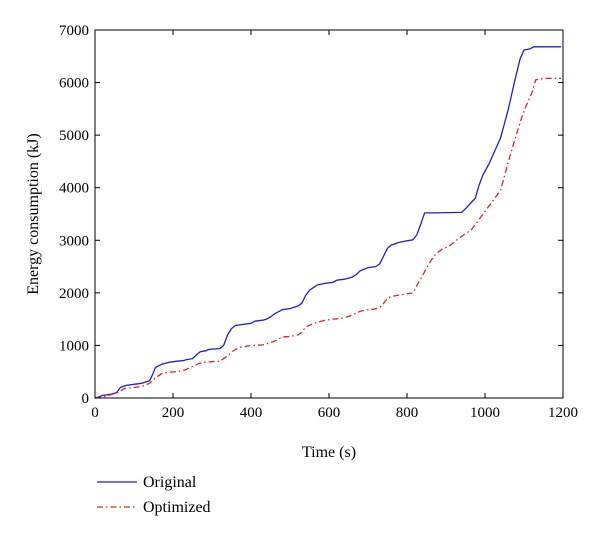 The height and width of the screenshot is (538, 600). I want to click on legend-label-original: Original, so click(170, 482).